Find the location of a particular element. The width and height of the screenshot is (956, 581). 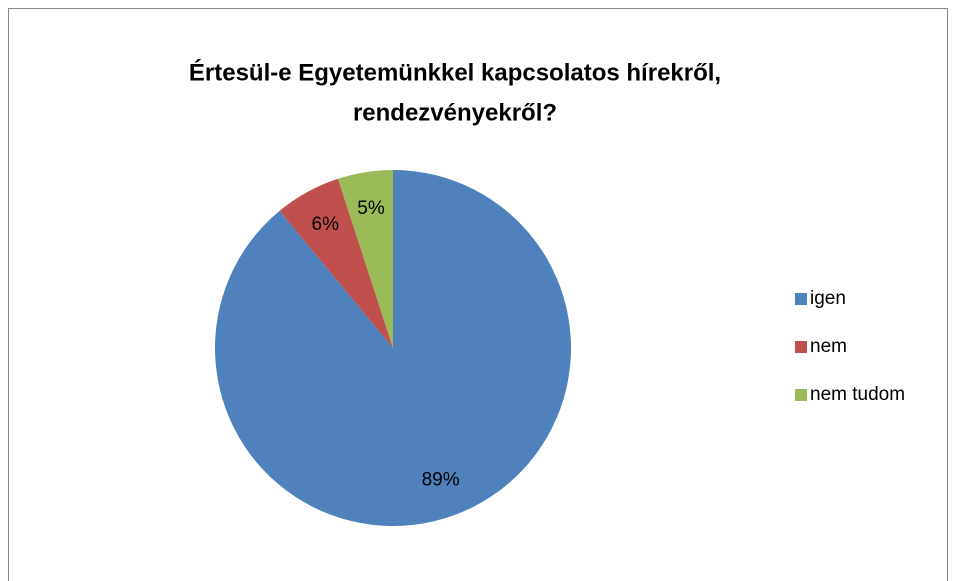

data-label: 89% is located at coordinates (441, 479).